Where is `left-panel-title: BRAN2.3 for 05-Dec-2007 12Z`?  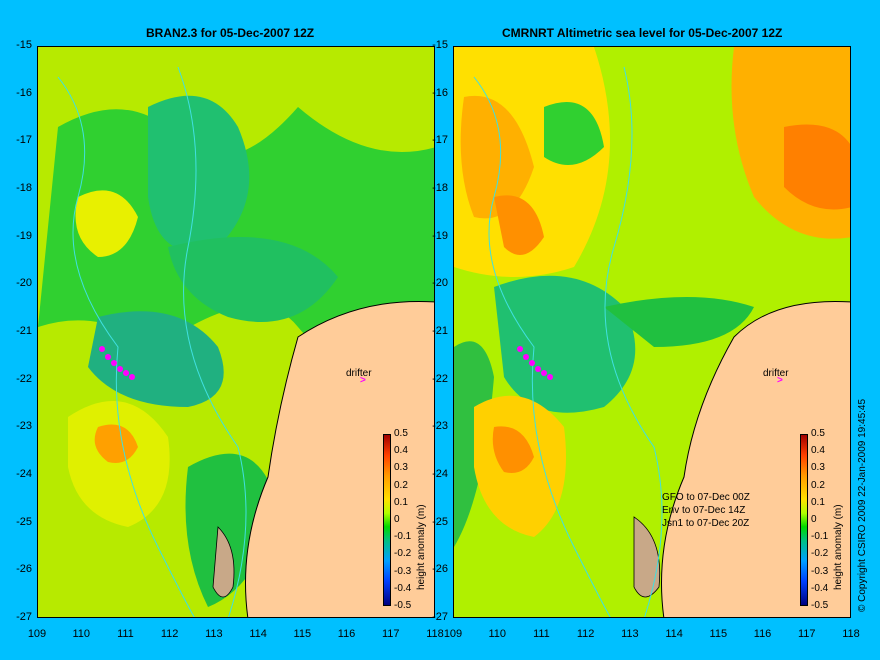
left-panel-title: BRAN2.3 for 05-Dec-2007 12Z is located at coordinates (230, 33).